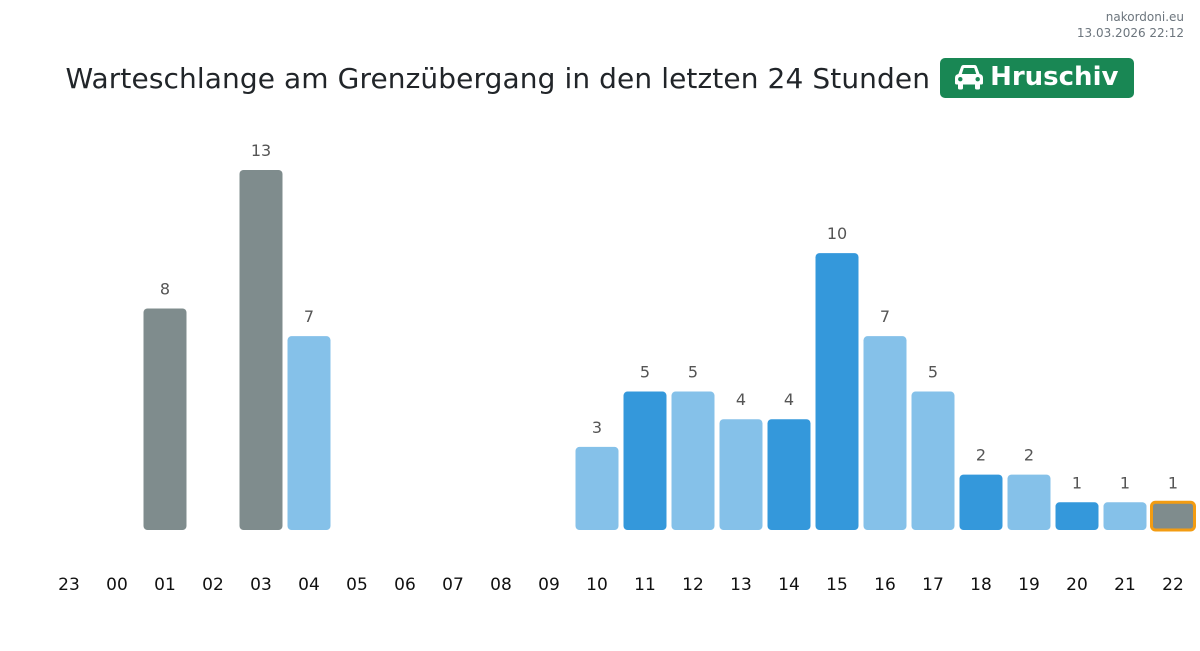 This screenshot has width=1200, height=651. I want to click on value-label-19: 2, so click(1029, 455).